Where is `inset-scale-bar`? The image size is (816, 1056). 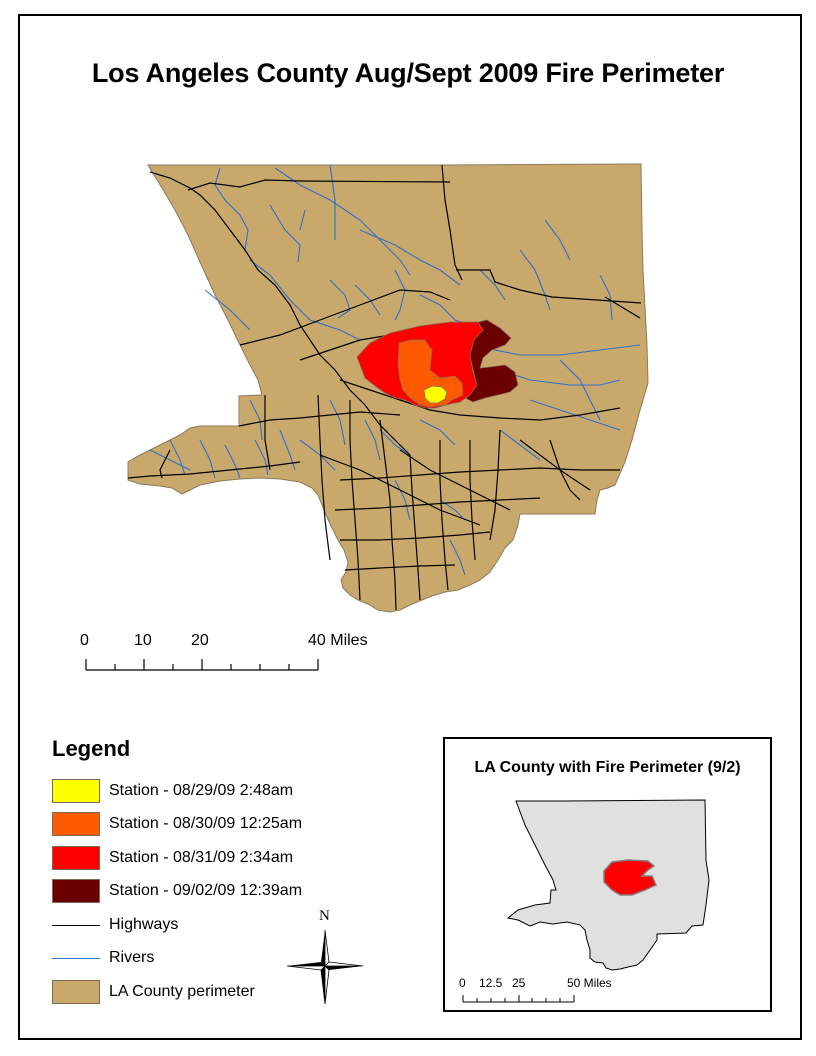 inset-scale-bar is located at coordinates (518, 999).